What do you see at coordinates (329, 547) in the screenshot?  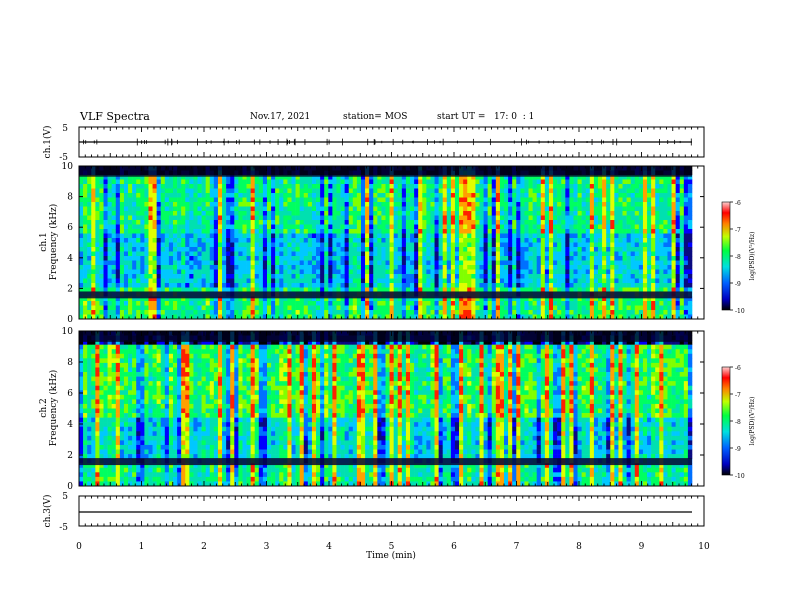 I see `xtick-label: 4` at bounding box center [329, 547].